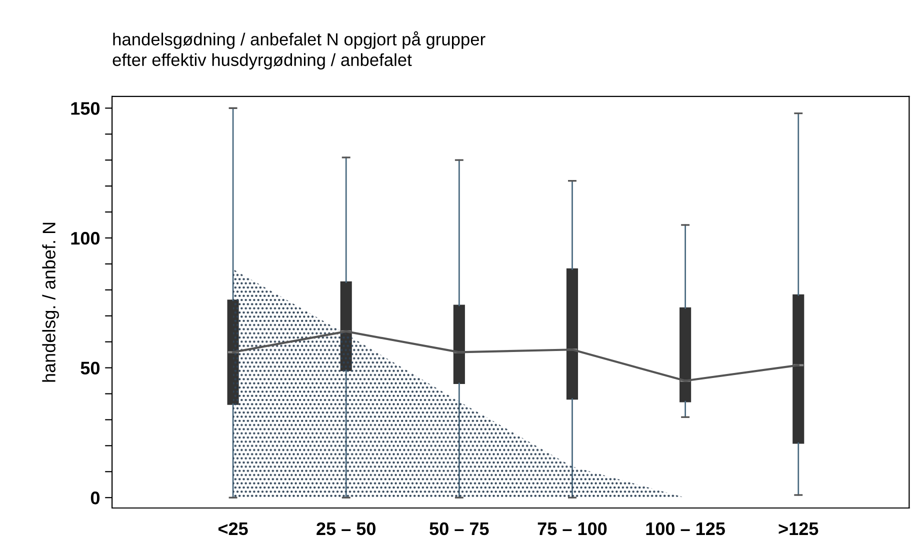  Describe the element at coordinates (459, 529) in the screenshot. I see `x-tick-label: 50 – 75` at that location.